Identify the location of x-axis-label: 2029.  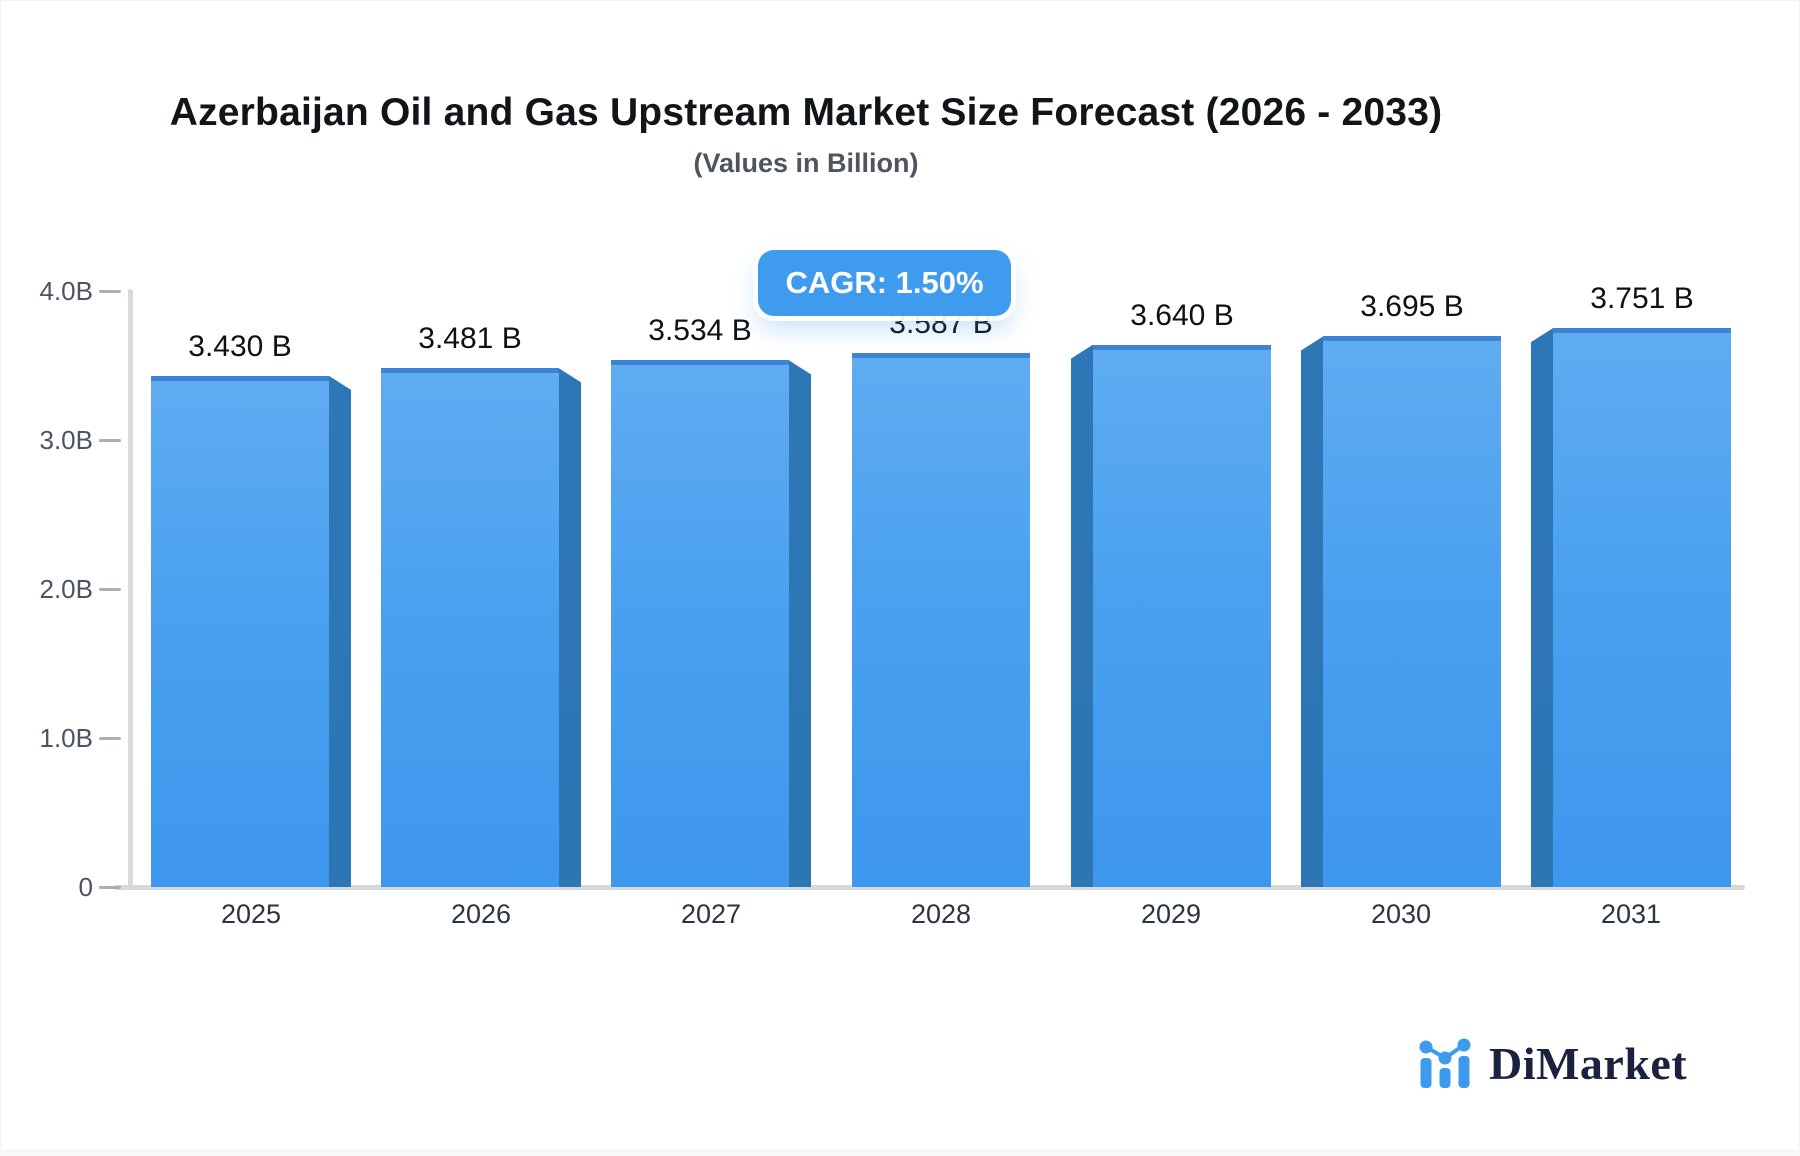
(1171, 914).